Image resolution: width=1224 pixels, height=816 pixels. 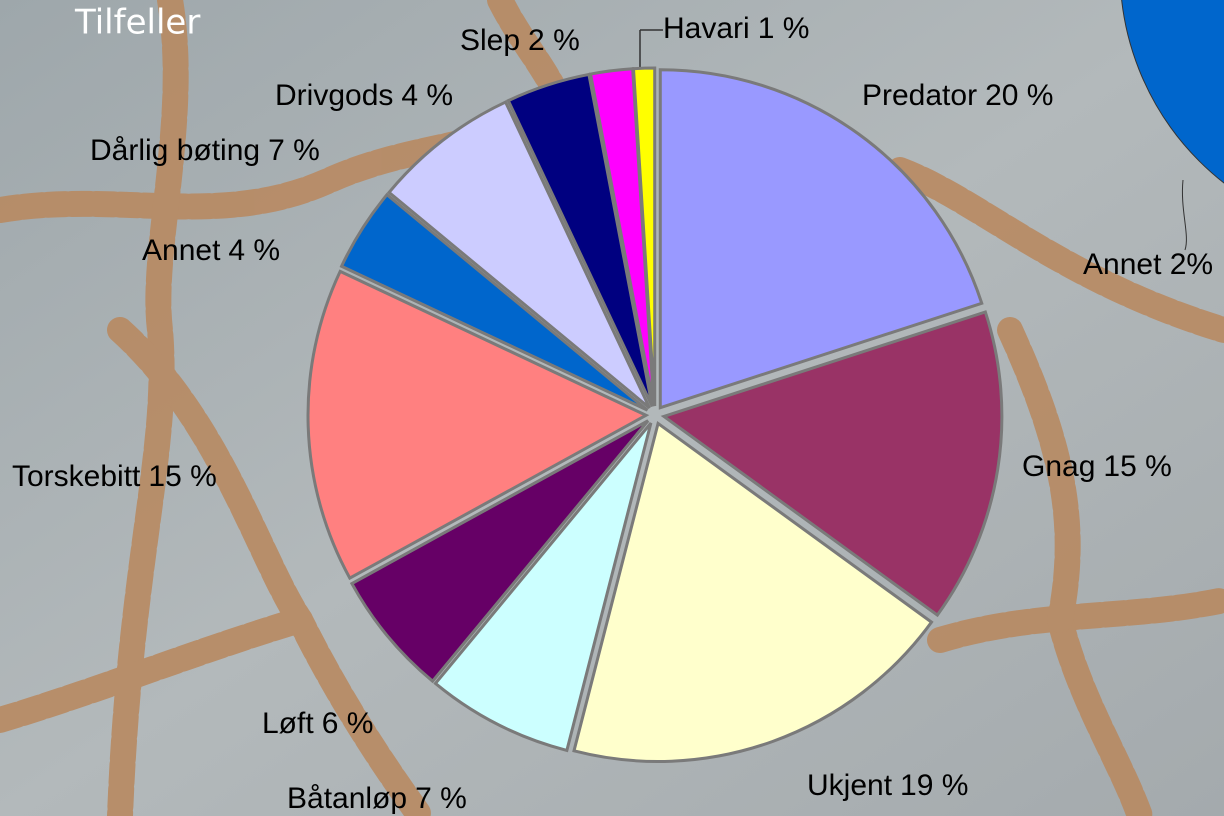 I want to click on slice-label: Ukjent 19 %, so click(x=887, y=785).